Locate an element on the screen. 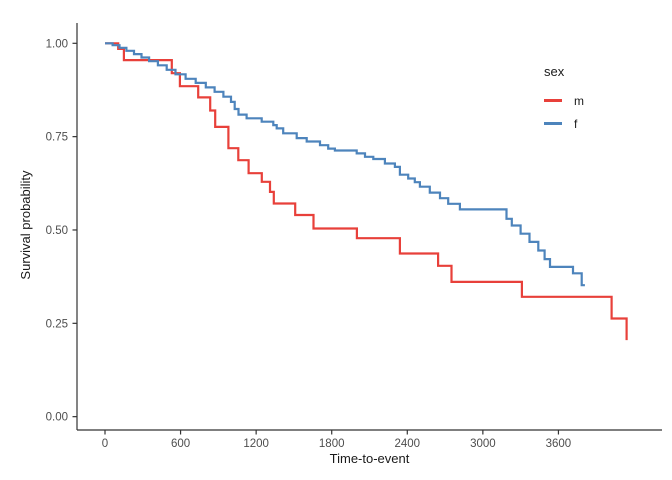  legend-item-m: m is located at coordinates (564, 100).